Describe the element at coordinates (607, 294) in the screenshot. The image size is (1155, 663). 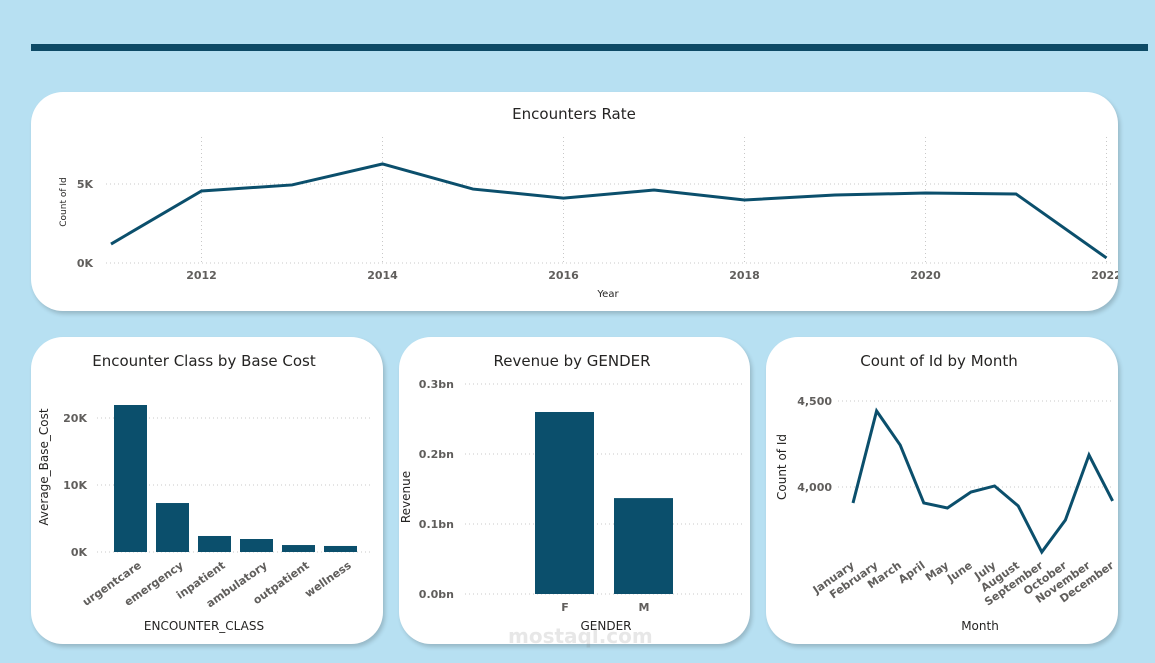
I see `x-axis-label: Year` at that location.